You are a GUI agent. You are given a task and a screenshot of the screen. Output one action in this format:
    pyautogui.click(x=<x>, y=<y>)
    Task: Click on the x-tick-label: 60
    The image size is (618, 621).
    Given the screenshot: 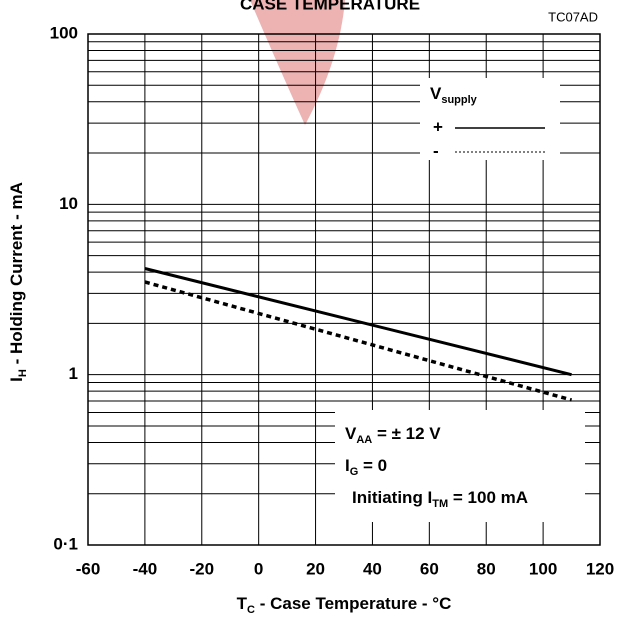 What is the action you would take?
    pyautogui.click(x=429, y=568)
    